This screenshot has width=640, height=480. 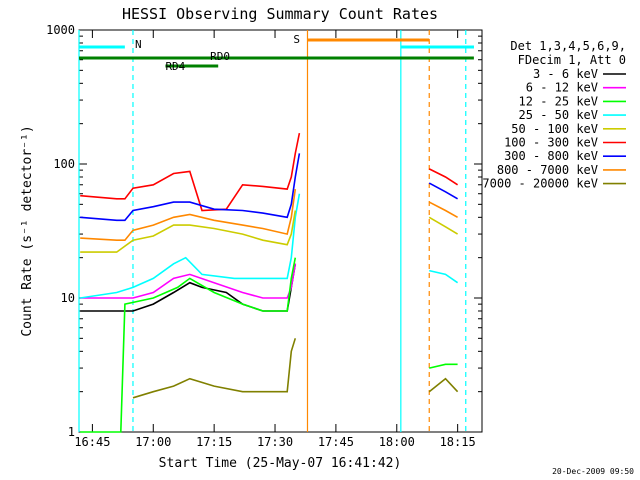 What do you see at coordinates (562, 88) in the screenshot?
I see `legend-label: 6 - 12 keV` at bounding box center [562, 88].